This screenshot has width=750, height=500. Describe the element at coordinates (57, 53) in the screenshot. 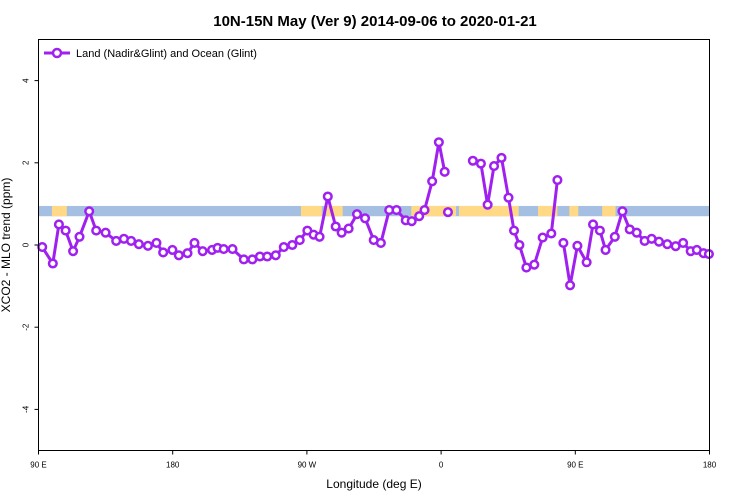

I see `legend-marker-swatch` at that location.